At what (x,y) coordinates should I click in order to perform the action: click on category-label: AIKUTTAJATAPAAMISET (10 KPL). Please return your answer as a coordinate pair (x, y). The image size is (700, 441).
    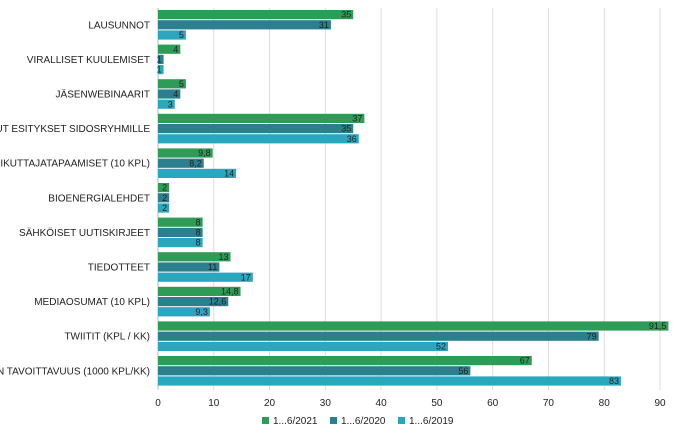
    Looking at the image, I should click on (75, 164).